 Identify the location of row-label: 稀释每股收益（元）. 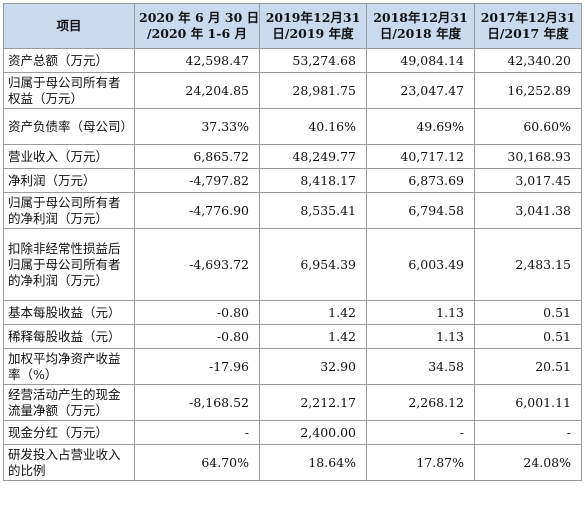
(69, 336).